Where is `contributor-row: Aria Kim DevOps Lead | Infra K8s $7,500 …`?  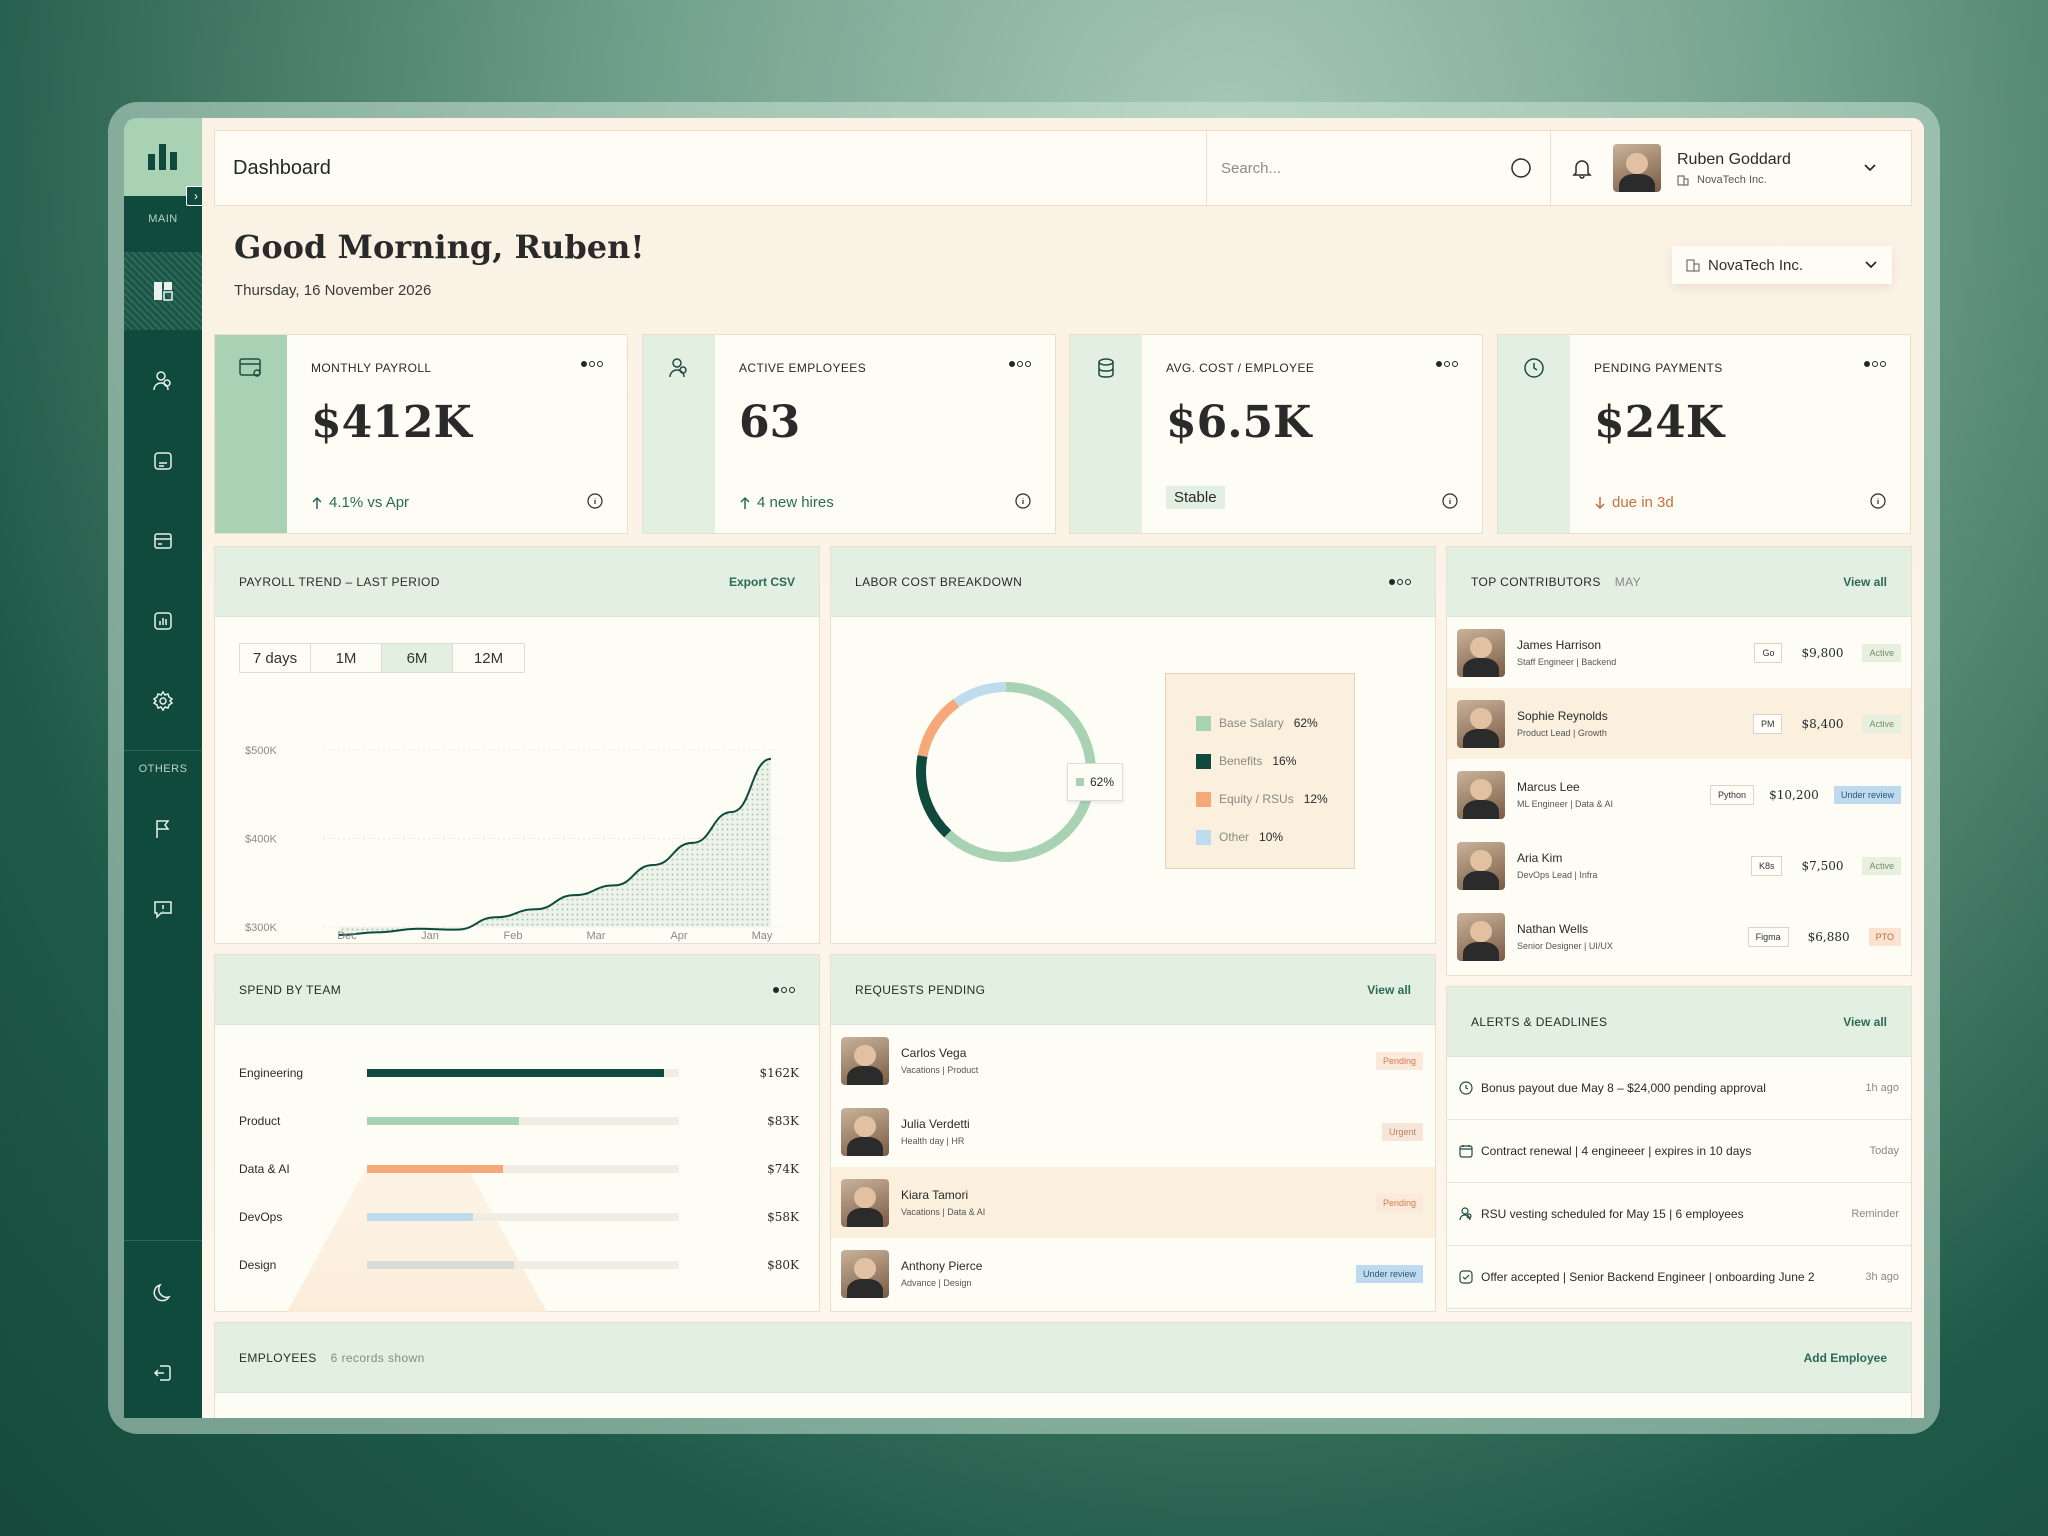 contributor-row: Aria Kim DevOps Lead | Infra K8s $7,500 … is located at coordinates (1679, 865).